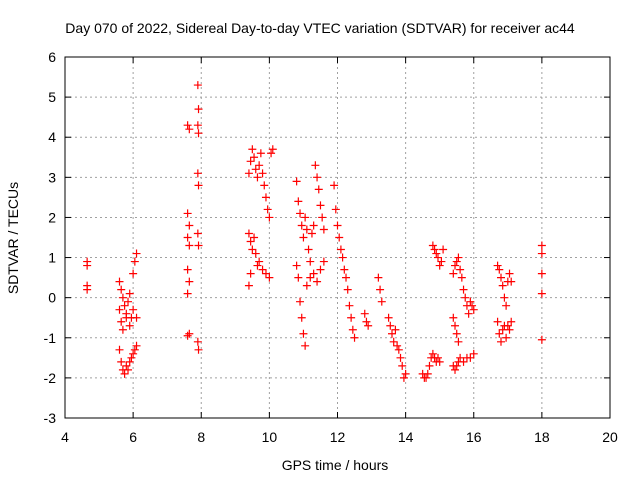  I want to click on y-tick-label: 2, so click(52, 217).